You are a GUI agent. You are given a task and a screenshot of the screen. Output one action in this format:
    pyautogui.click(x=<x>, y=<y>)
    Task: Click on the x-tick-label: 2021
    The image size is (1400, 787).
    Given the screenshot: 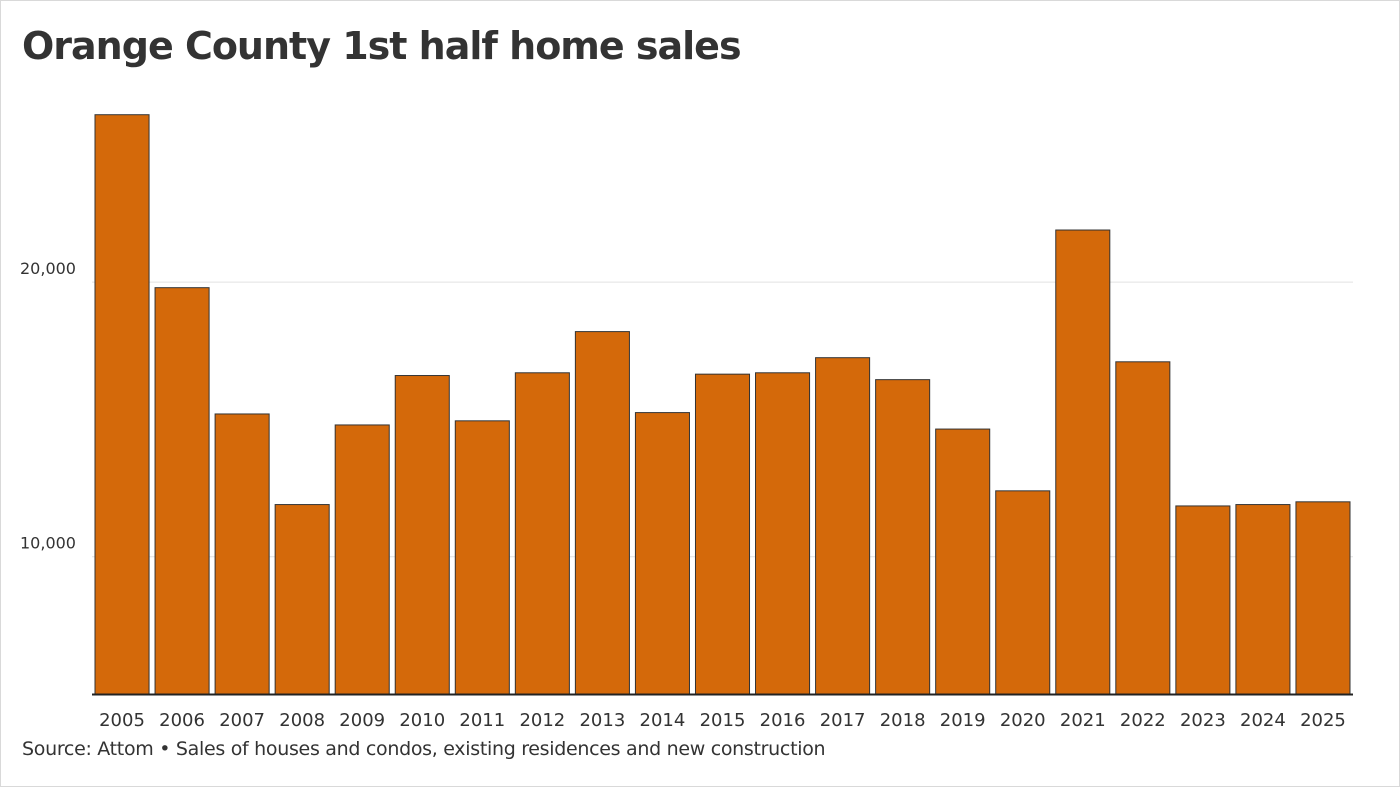 What is the action you would take?
    pyautogui.click(x=1083, y=720)
    